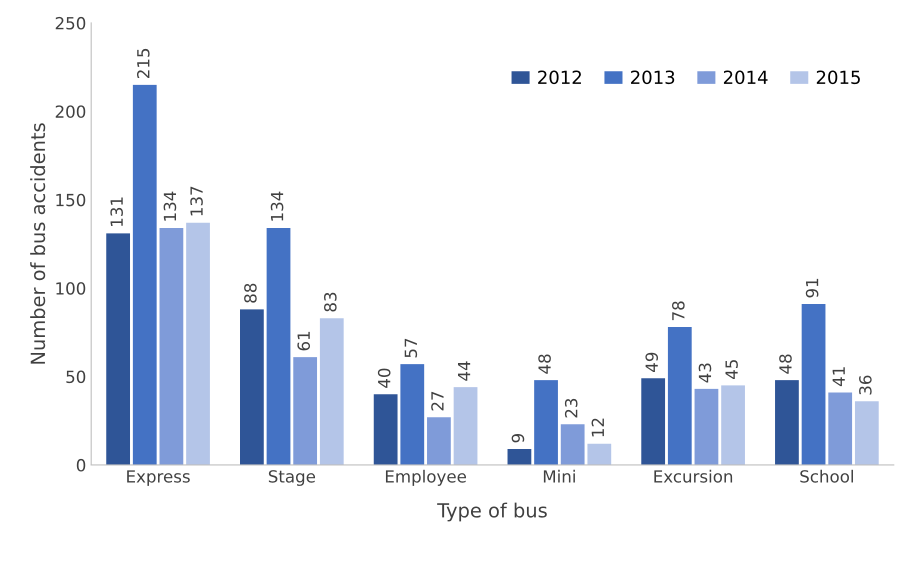 The width and height of the screenshot is (912, 574). What do you see at coordinates (826, 476) in the screenshot?
I see `x-tick-label: School` at bounding box center [826, 476].